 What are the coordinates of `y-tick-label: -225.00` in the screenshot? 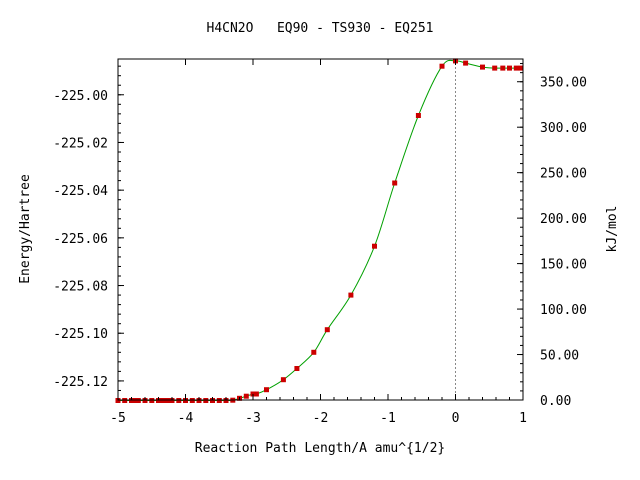 It's located at (80, 96).